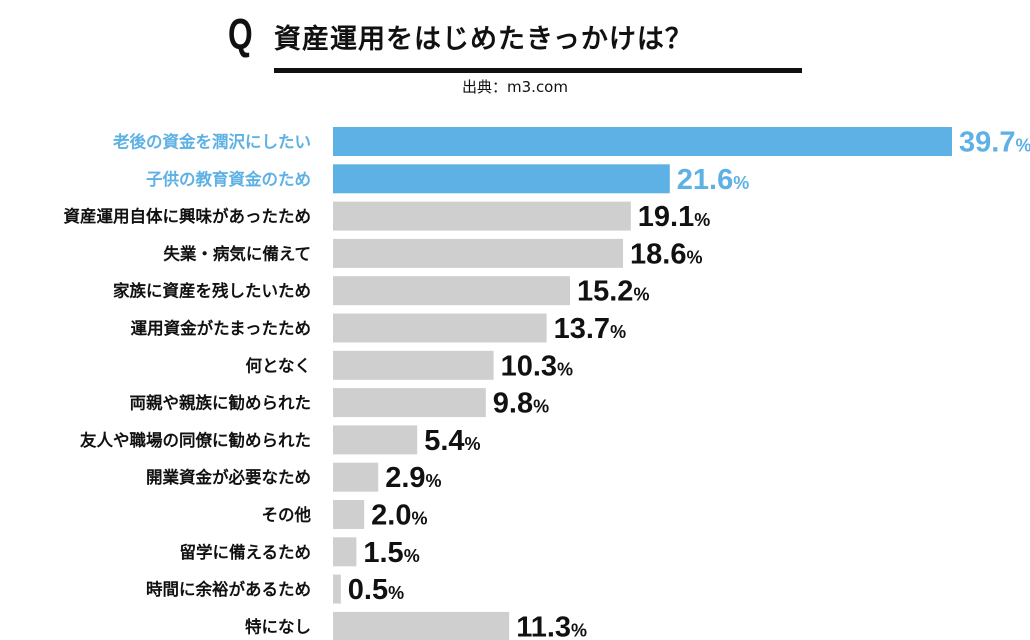 The height and width of the screenshot is (640, 1030). What do you see at coordinates (444, 441) in the screenshot?
I see `value-number: 5.4` at bounding box center [444, 441].